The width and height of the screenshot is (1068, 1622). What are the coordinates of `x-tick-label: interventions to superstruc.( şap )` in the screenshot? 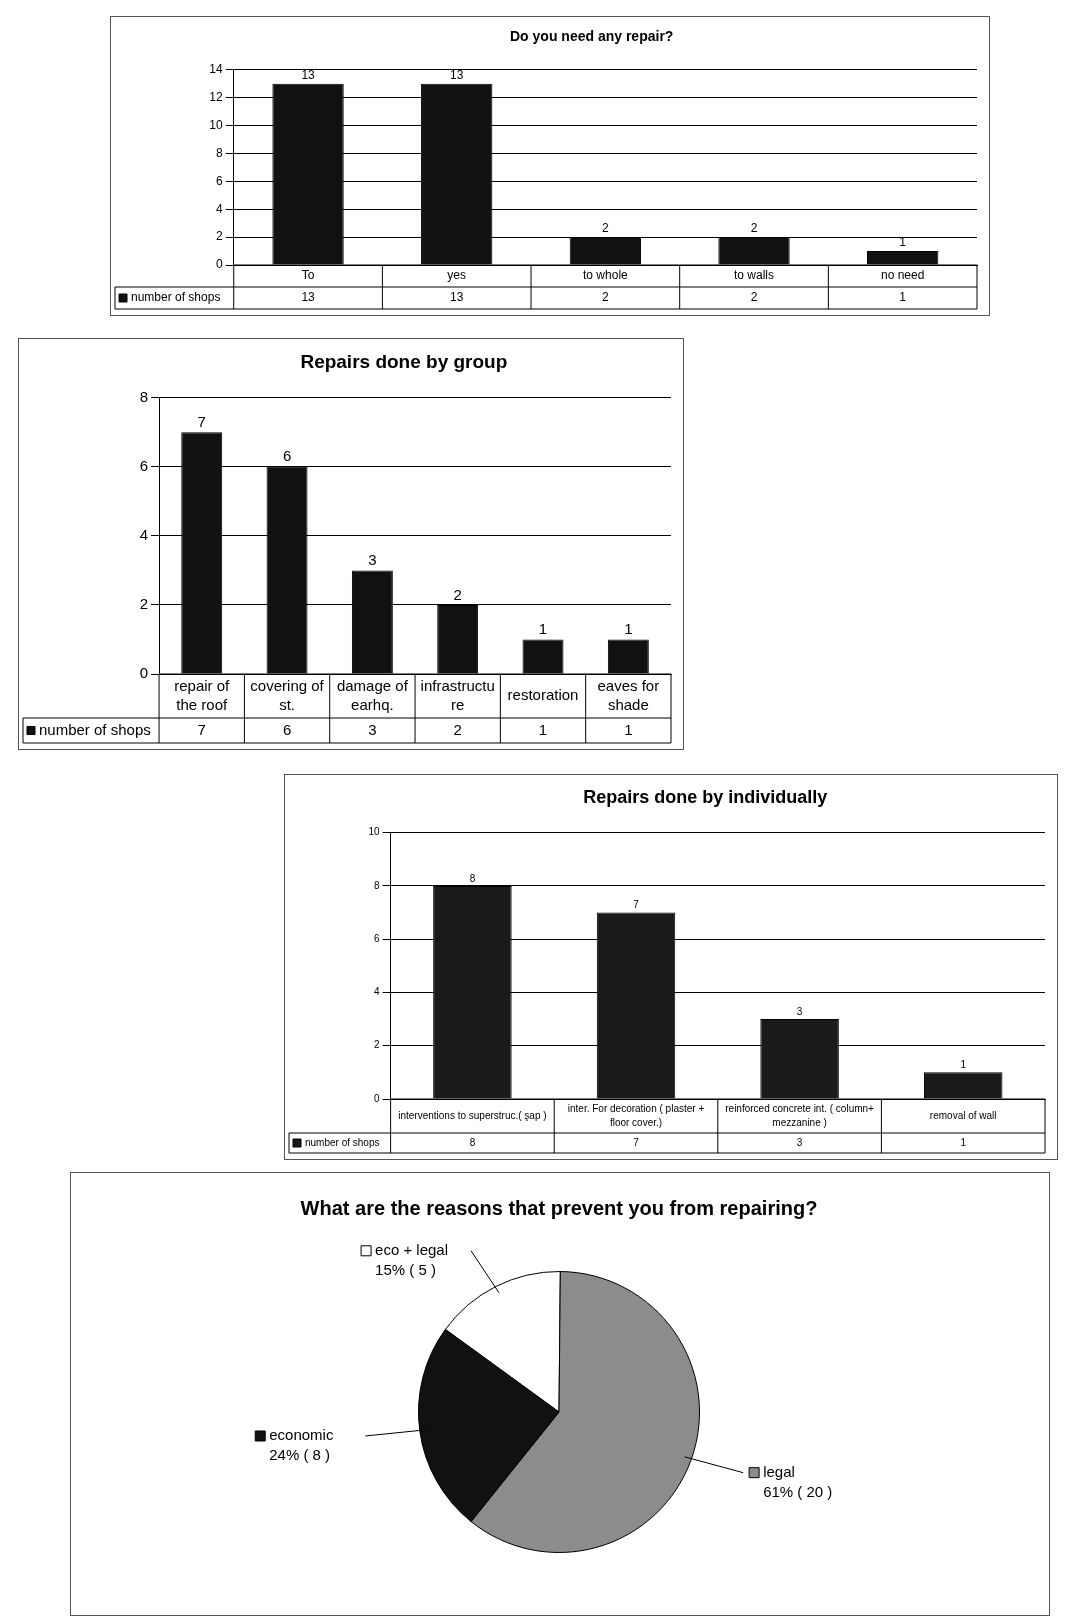 It's located at (472, 1115).